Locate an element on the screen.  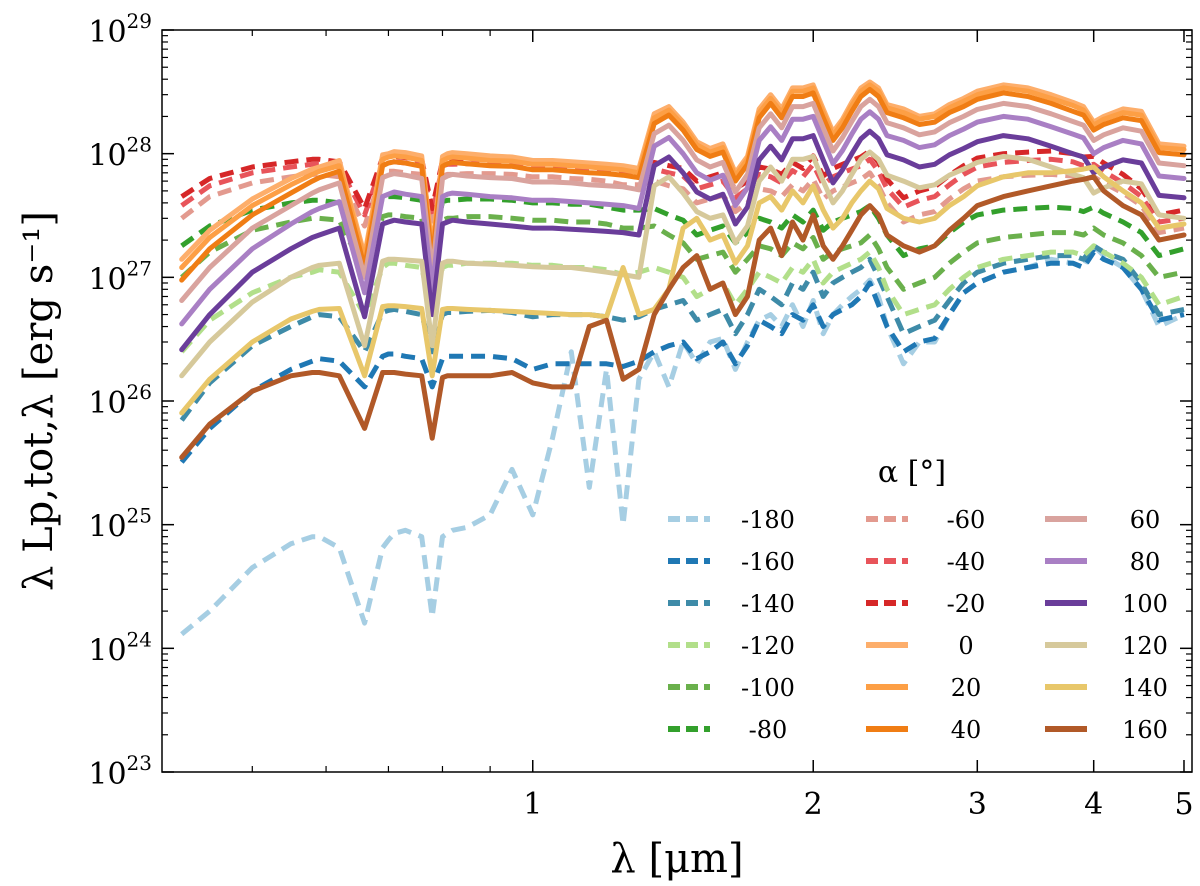
x-axis-title: λ [μm] is located at coordinates (676, 859).